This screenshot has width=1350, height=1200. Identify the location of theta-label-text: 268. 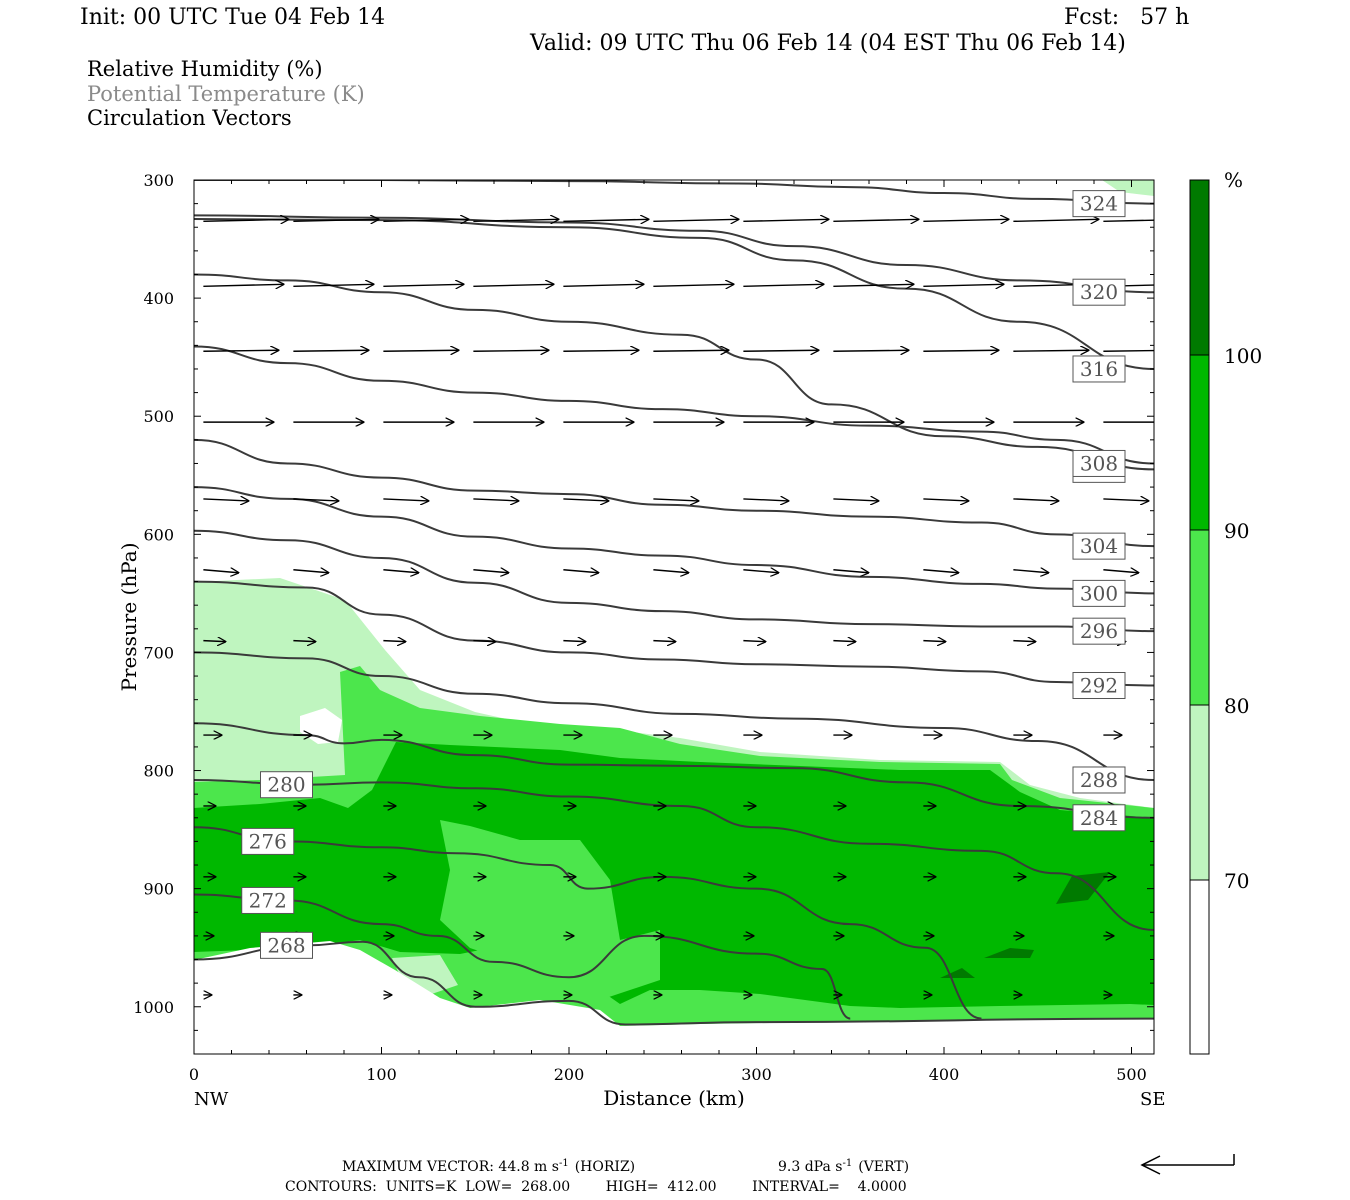
(286, 945).